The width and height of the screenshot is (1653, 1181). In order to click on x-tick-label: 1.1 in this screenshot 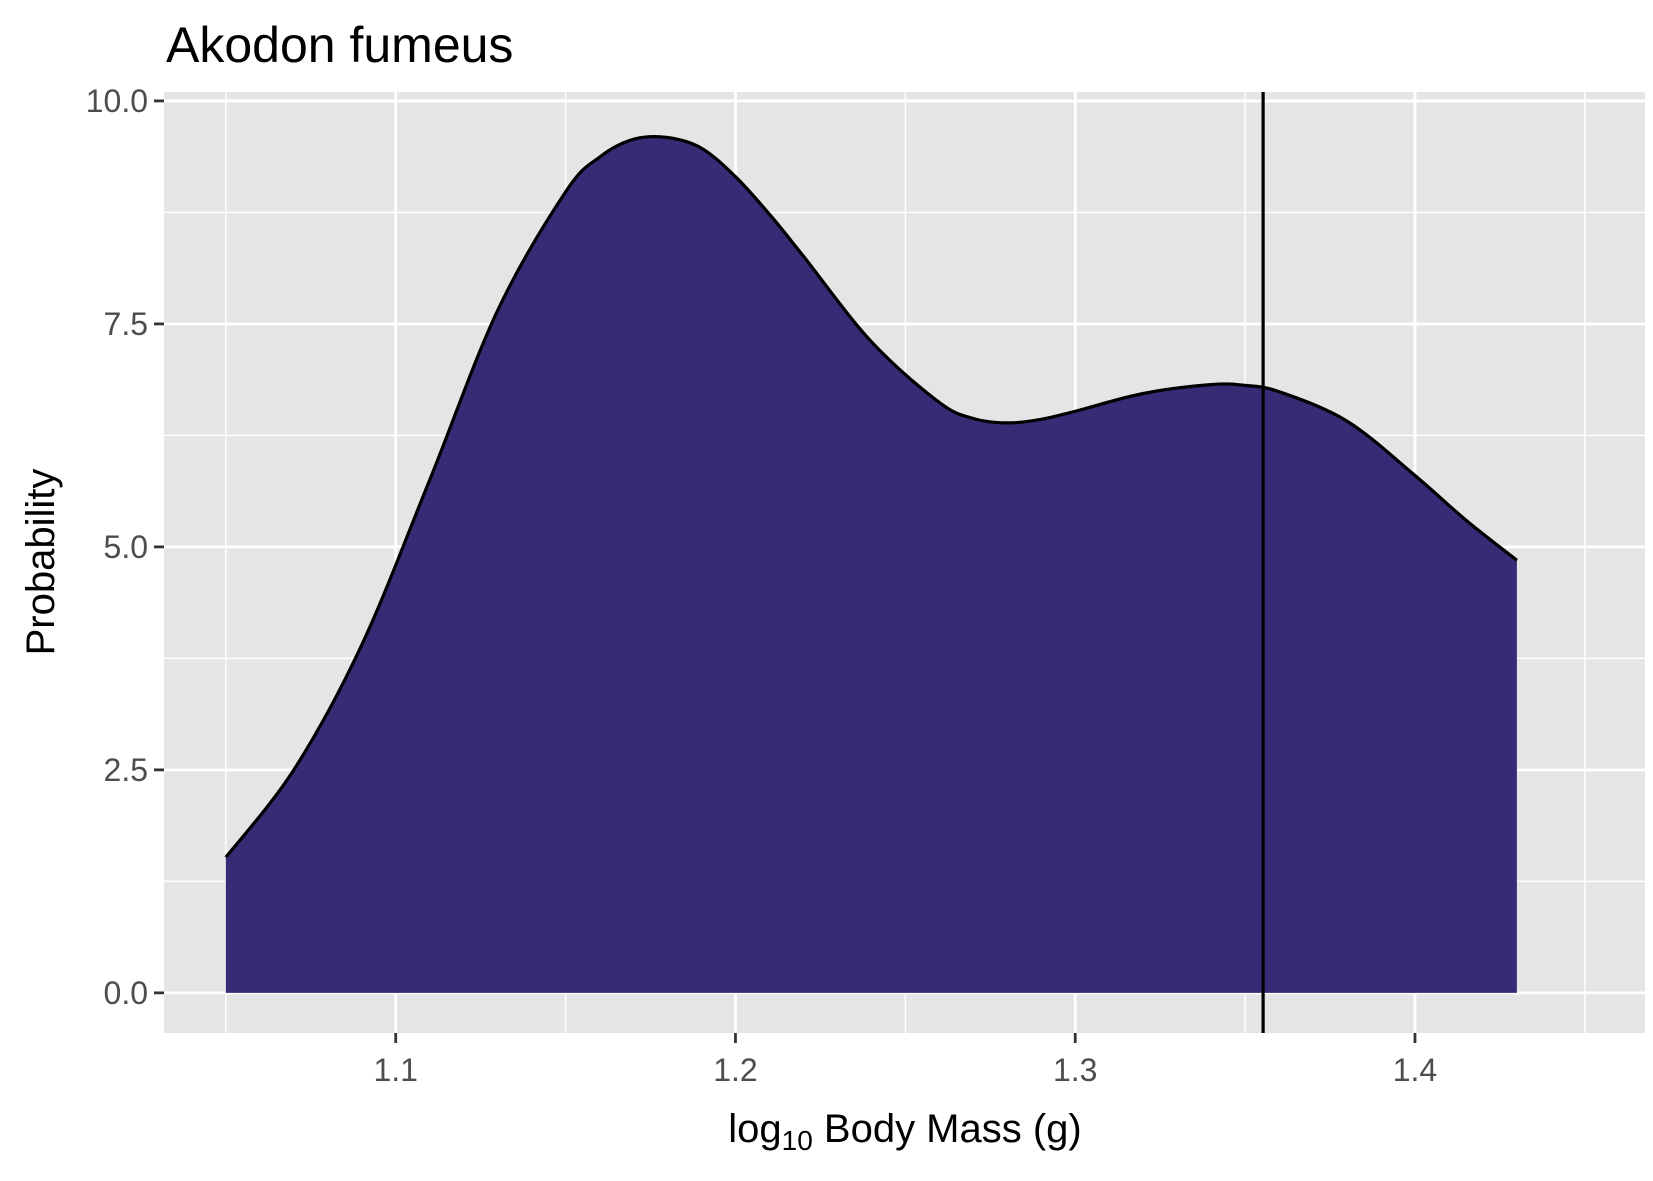, I will do `click(395, 1070)`.